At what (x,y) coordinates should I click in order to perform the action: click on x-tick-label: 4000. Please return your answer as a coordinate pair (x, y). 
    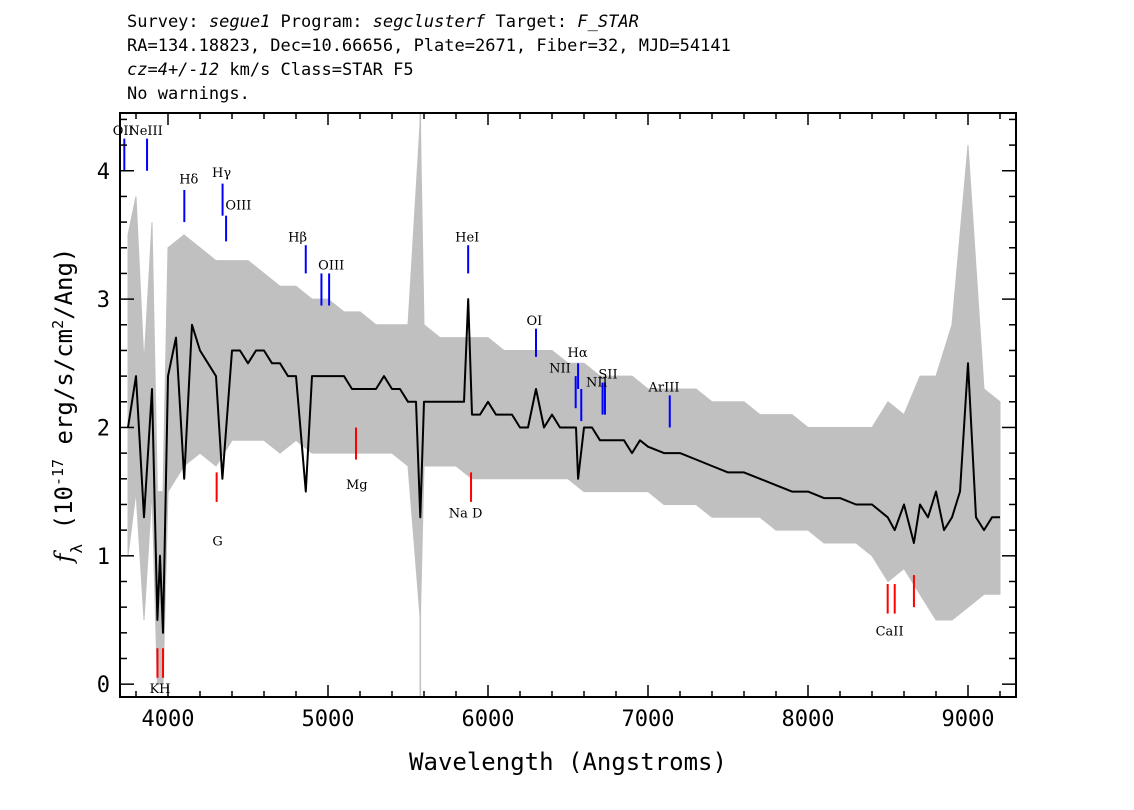
    Looking at the image, I should click on (168, 719).